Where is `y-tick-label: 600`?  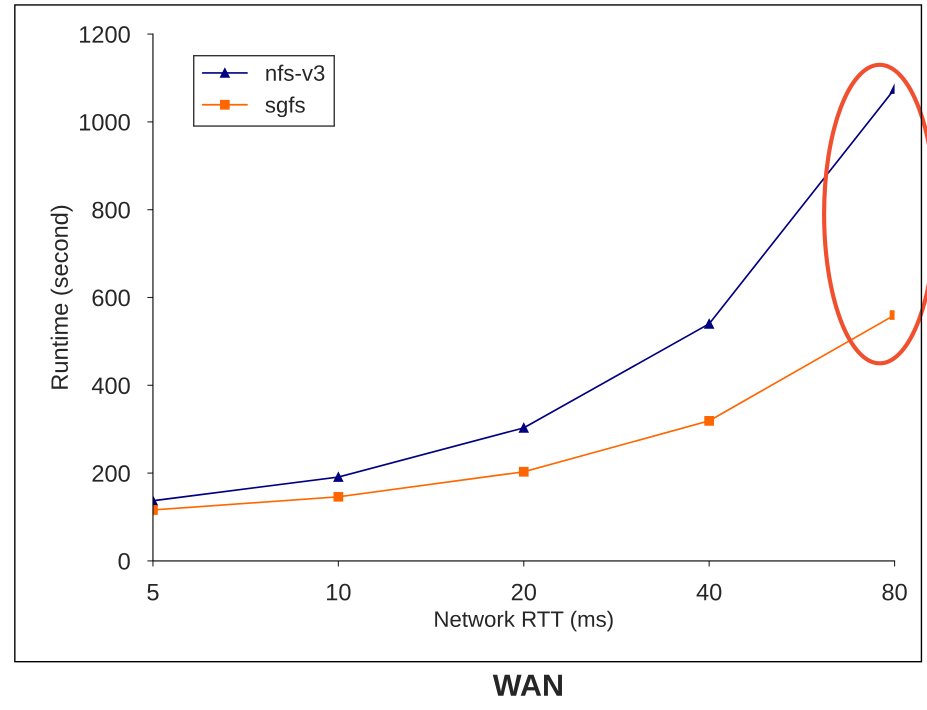
y-tick-label: 600 is located at coordinates (111, 298).